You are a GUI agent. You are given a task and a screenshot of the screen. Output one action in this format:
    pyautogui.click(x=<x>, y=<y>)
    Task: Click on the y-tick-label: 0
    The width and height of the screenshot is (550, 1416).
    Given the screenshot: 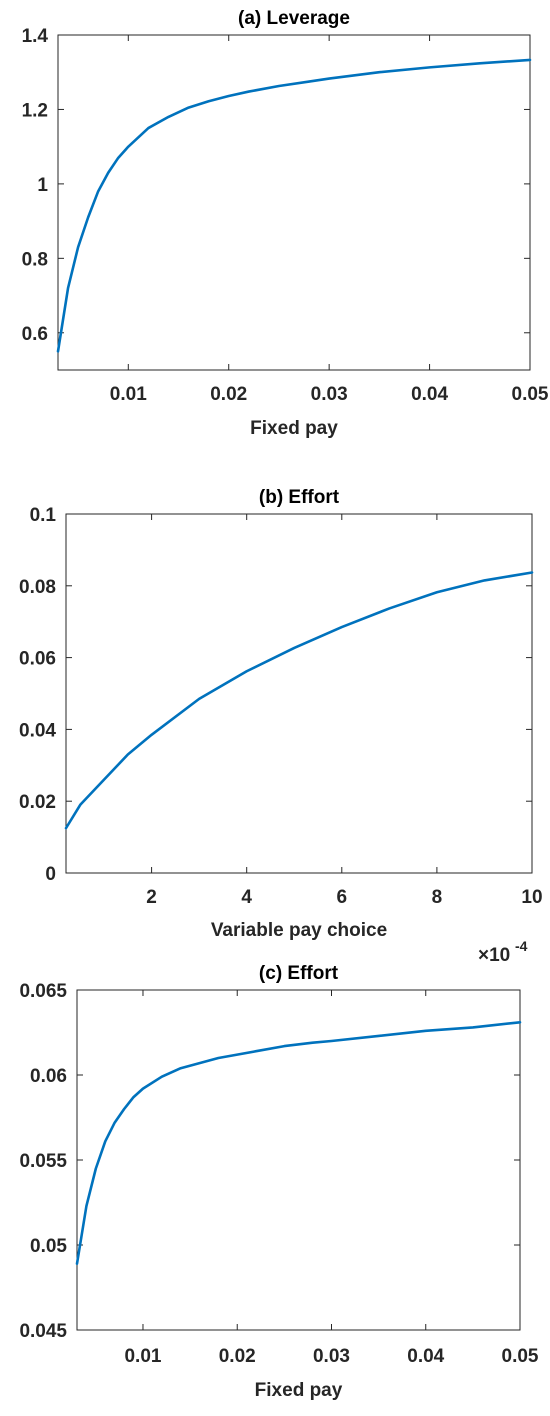 What is the action you would take?
    pyautogui.click(x=50, y=874)
    